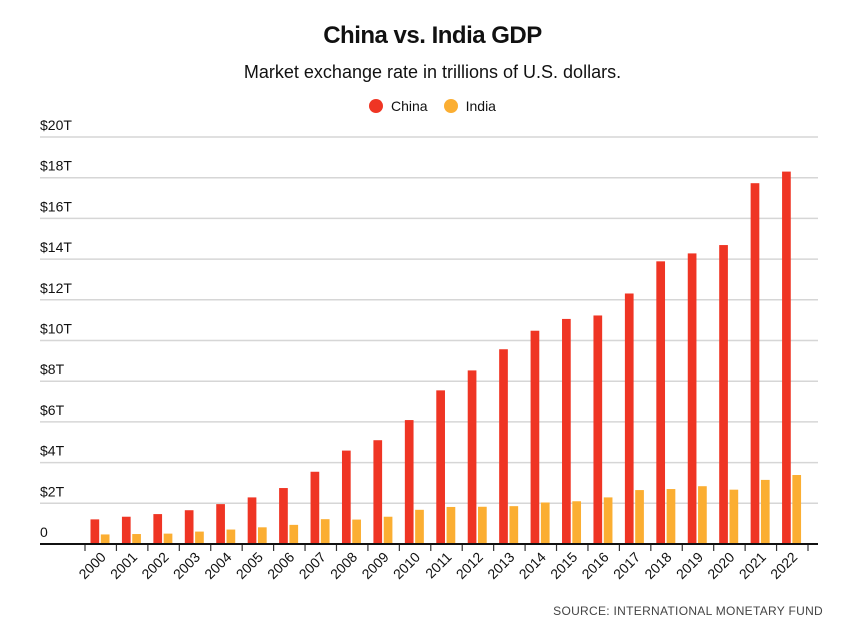 The height and width of the screenshot is (642, 865). Describe the element at coordinates (56, 247) in the screenshot. I see `y-tick-label: $14T` at that location.